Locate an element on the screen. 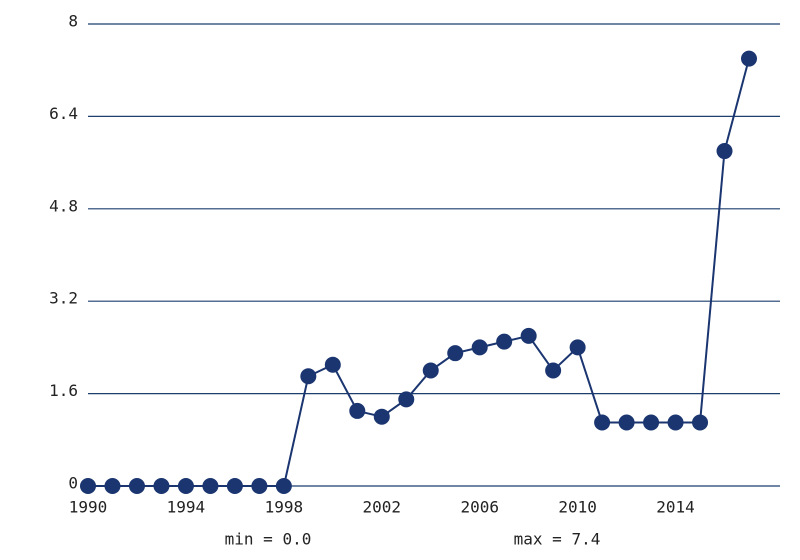 This screenshot has width=800, height=560. annotation: max = 7.4 is located at coordinates (557, 539).